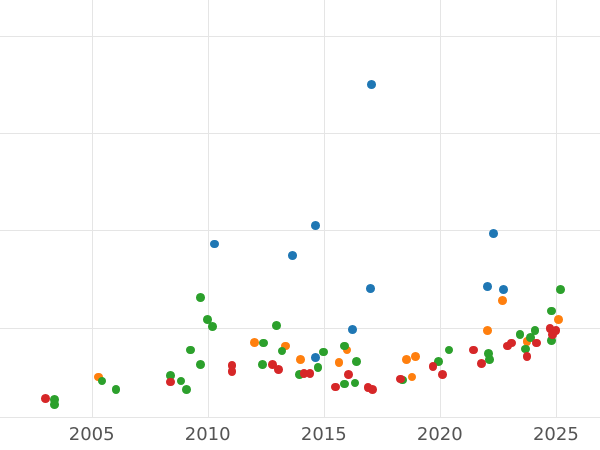 The image size is (600, 450). What do you see at coordinates (300, 417) in the screenshot?
I see `x-axis-line` at bounding box center [300, 417].